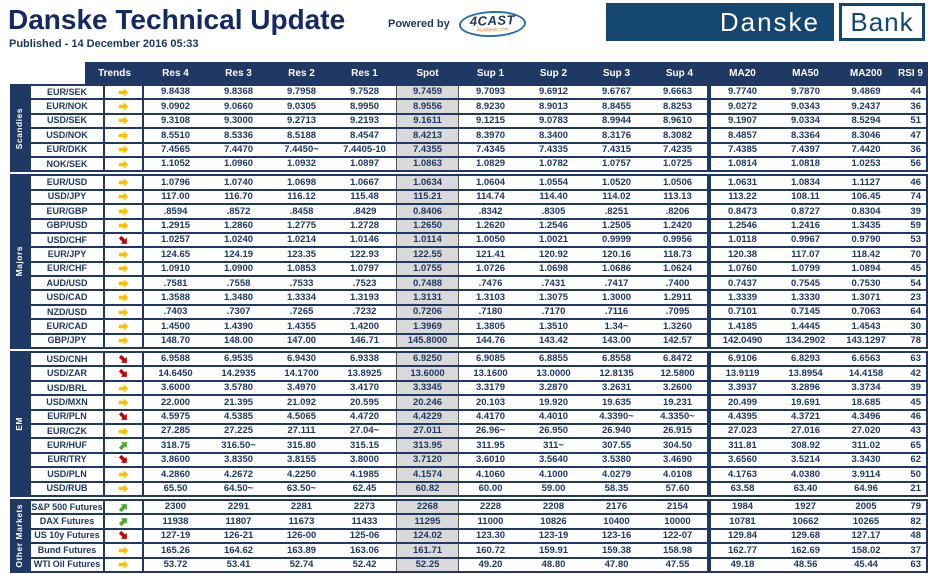 The width and height of the screenshot is (928, 574). Describe the element at coordinates (66, 402) in the screenshot. I see `instrument-name: USD/MXN` at that location.